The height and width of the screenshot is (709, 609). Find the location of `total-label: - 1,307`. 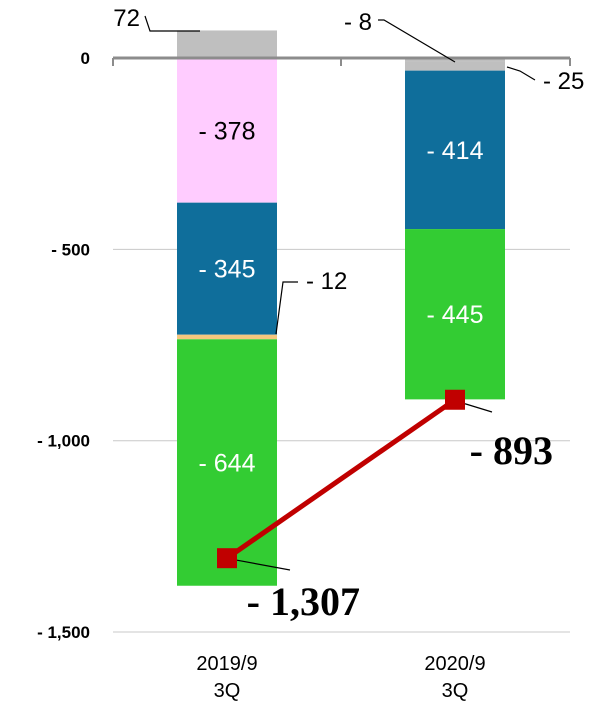

total-label: - 1,307 is located at coordinates (303, 601).